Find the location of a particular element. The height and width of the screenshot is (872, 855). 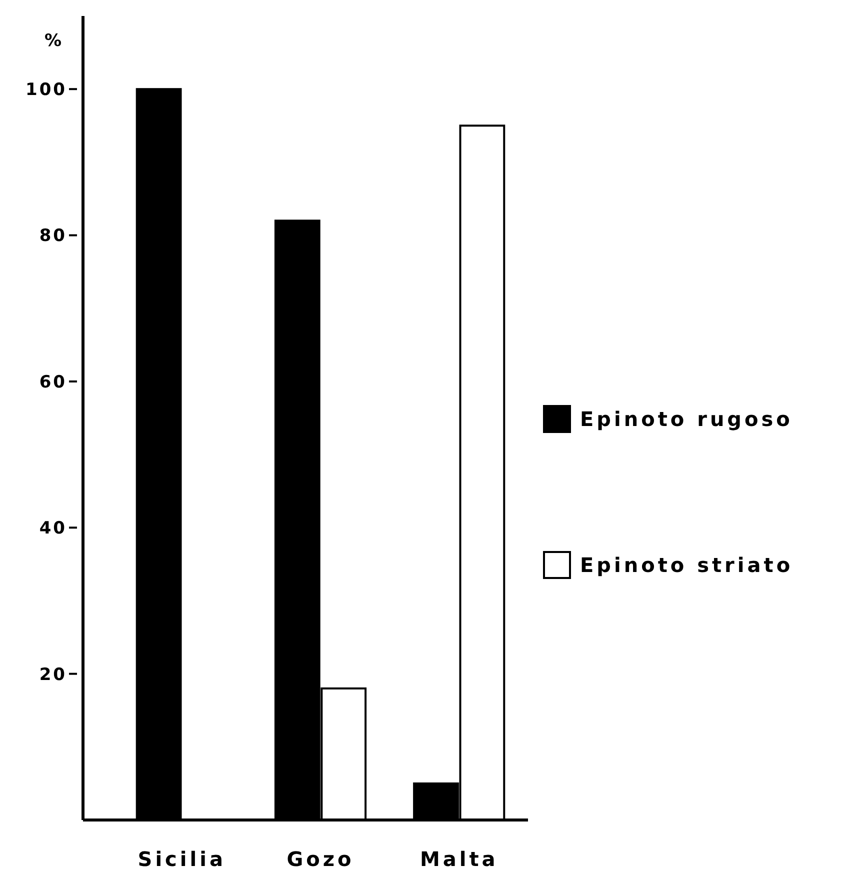

x-tick-label: Gozo is located at coordinates (320, 859).